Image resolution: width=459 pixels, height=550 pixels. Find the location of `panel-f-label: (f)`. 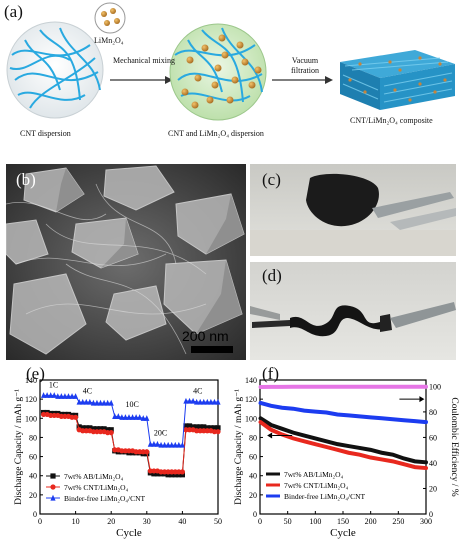

panel-f-label: (f) is located at coordinates (270, 373).